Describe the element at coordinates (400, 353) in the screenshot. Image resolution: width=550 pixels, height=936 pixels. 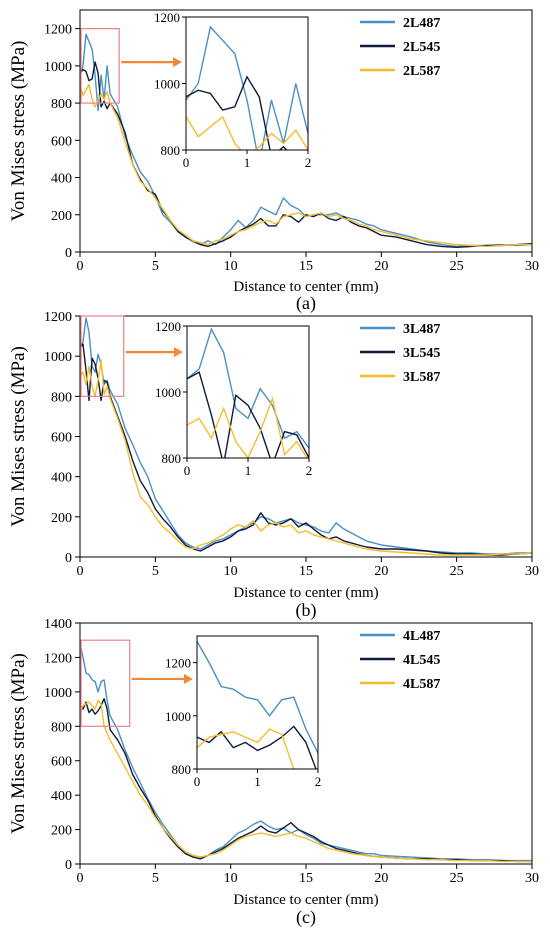
I see `legend: 3L487 3L545 3L587` at that location.